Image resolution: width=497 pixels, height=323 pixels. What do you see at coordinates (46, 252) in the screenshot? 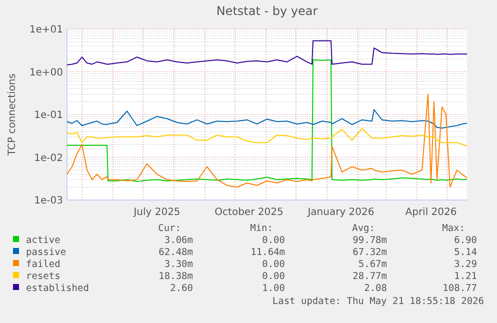
I see `legend-label: passive` at bounding box center [46, 252].